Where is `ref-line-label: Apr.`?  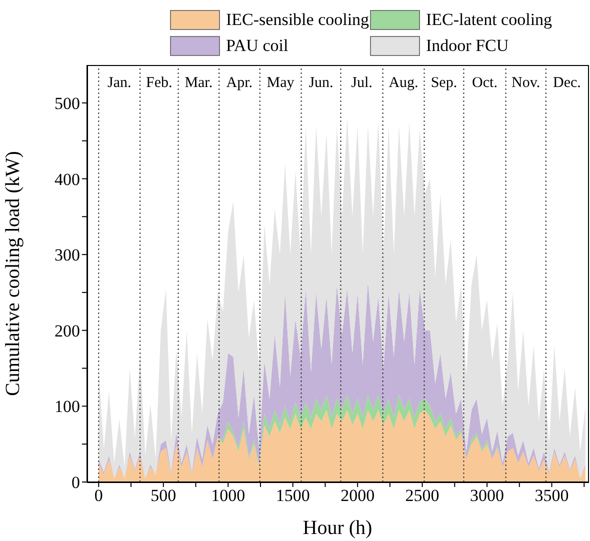 ref-line-label: Apr. is located at coordinates (239, 83).